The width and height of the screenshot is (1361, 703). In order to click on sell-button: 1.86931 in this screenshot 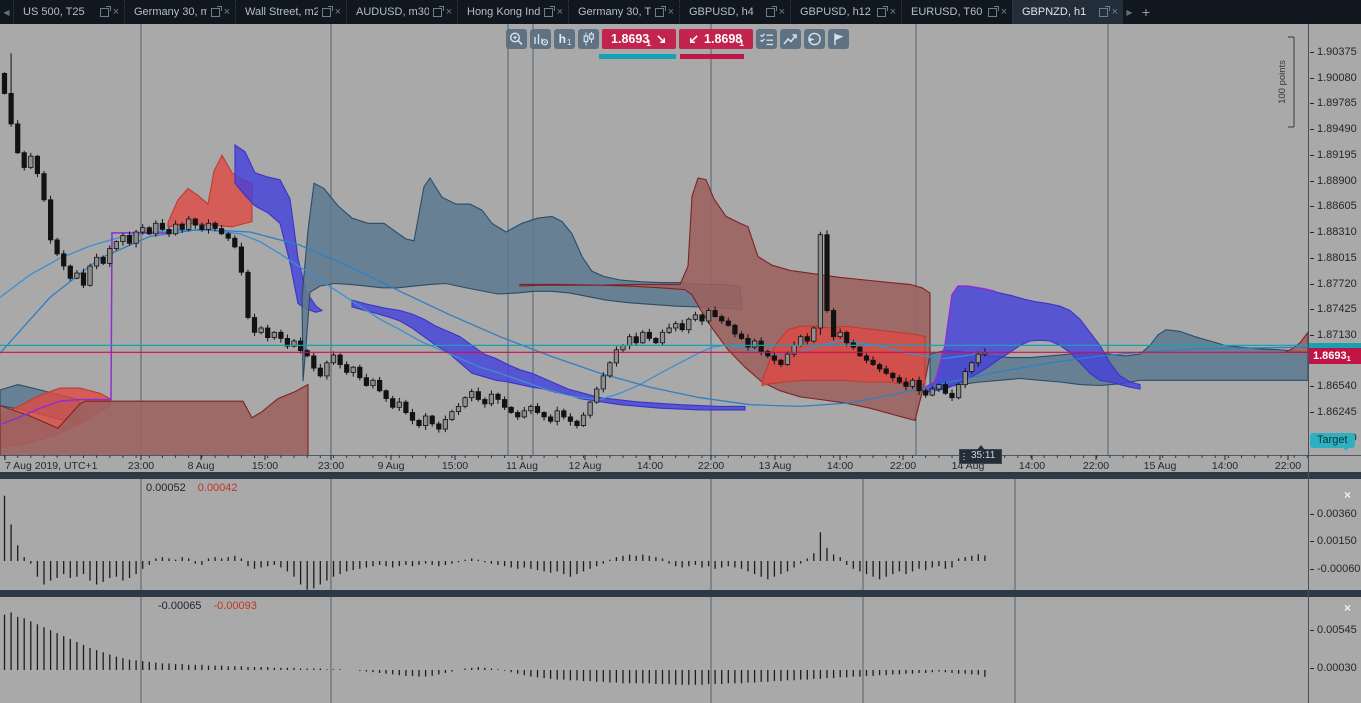, I will do `click(639, 39)`.